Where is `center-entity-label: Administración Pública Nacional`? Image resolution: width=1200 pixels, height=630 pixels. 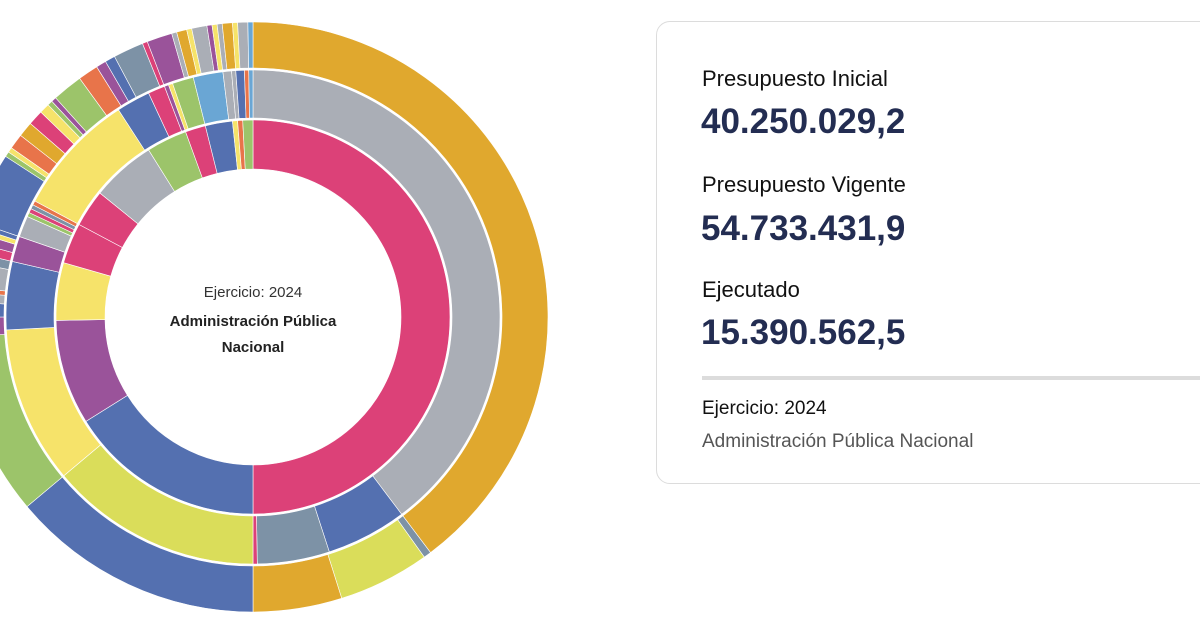
center-entity-label: Administración Pública Nacional is located at coordinates (253, 334).